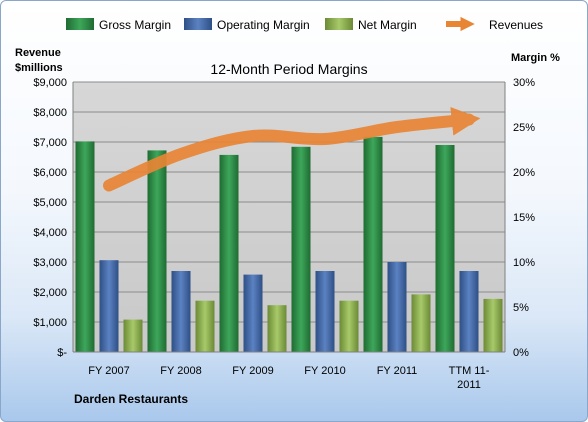 This screenshot has height=422, width=588. Describe the element at coordinates (135, 25) in the screenshot. I see `legend-label-gross-margin: Gross Margin` at that location.